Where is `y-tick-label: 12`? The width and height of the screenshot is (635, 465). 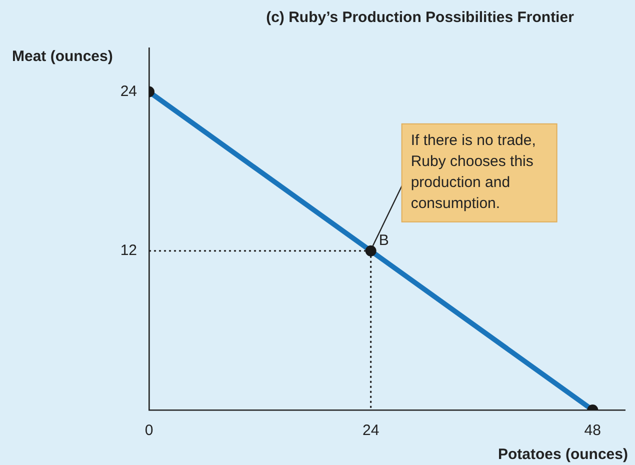
y-tick-label: 12 is located at coordinates (128, 251).